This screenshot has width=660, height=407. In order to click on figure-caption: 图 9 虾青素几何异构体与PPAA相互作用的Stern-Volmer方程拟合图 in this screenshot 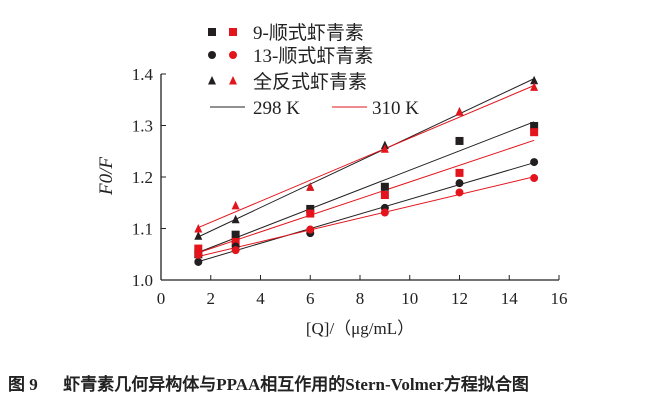, I will do `click(268, 384)`.